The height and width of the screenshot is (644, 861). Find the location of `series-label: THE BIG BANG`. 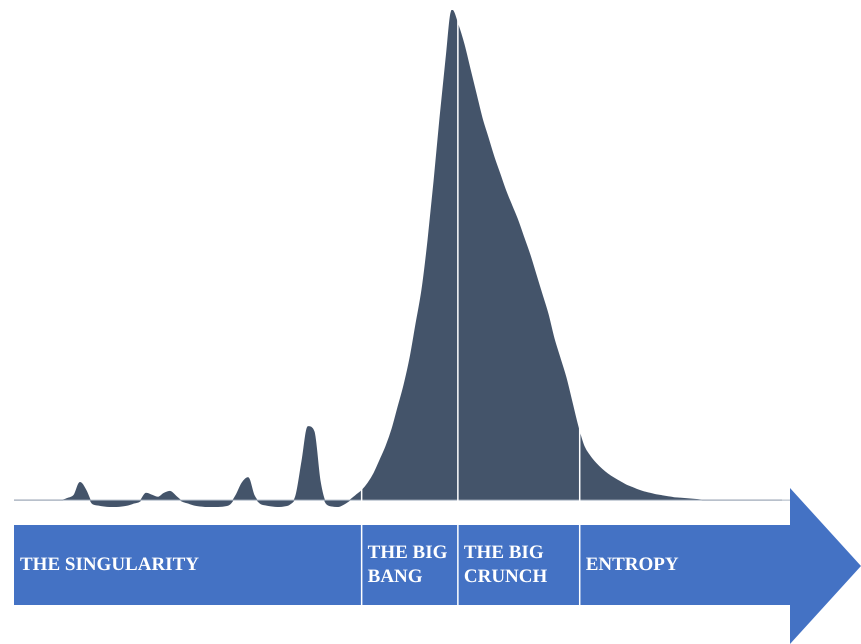

series-label: THE BIG BANG is located at coordinates (408, 564).